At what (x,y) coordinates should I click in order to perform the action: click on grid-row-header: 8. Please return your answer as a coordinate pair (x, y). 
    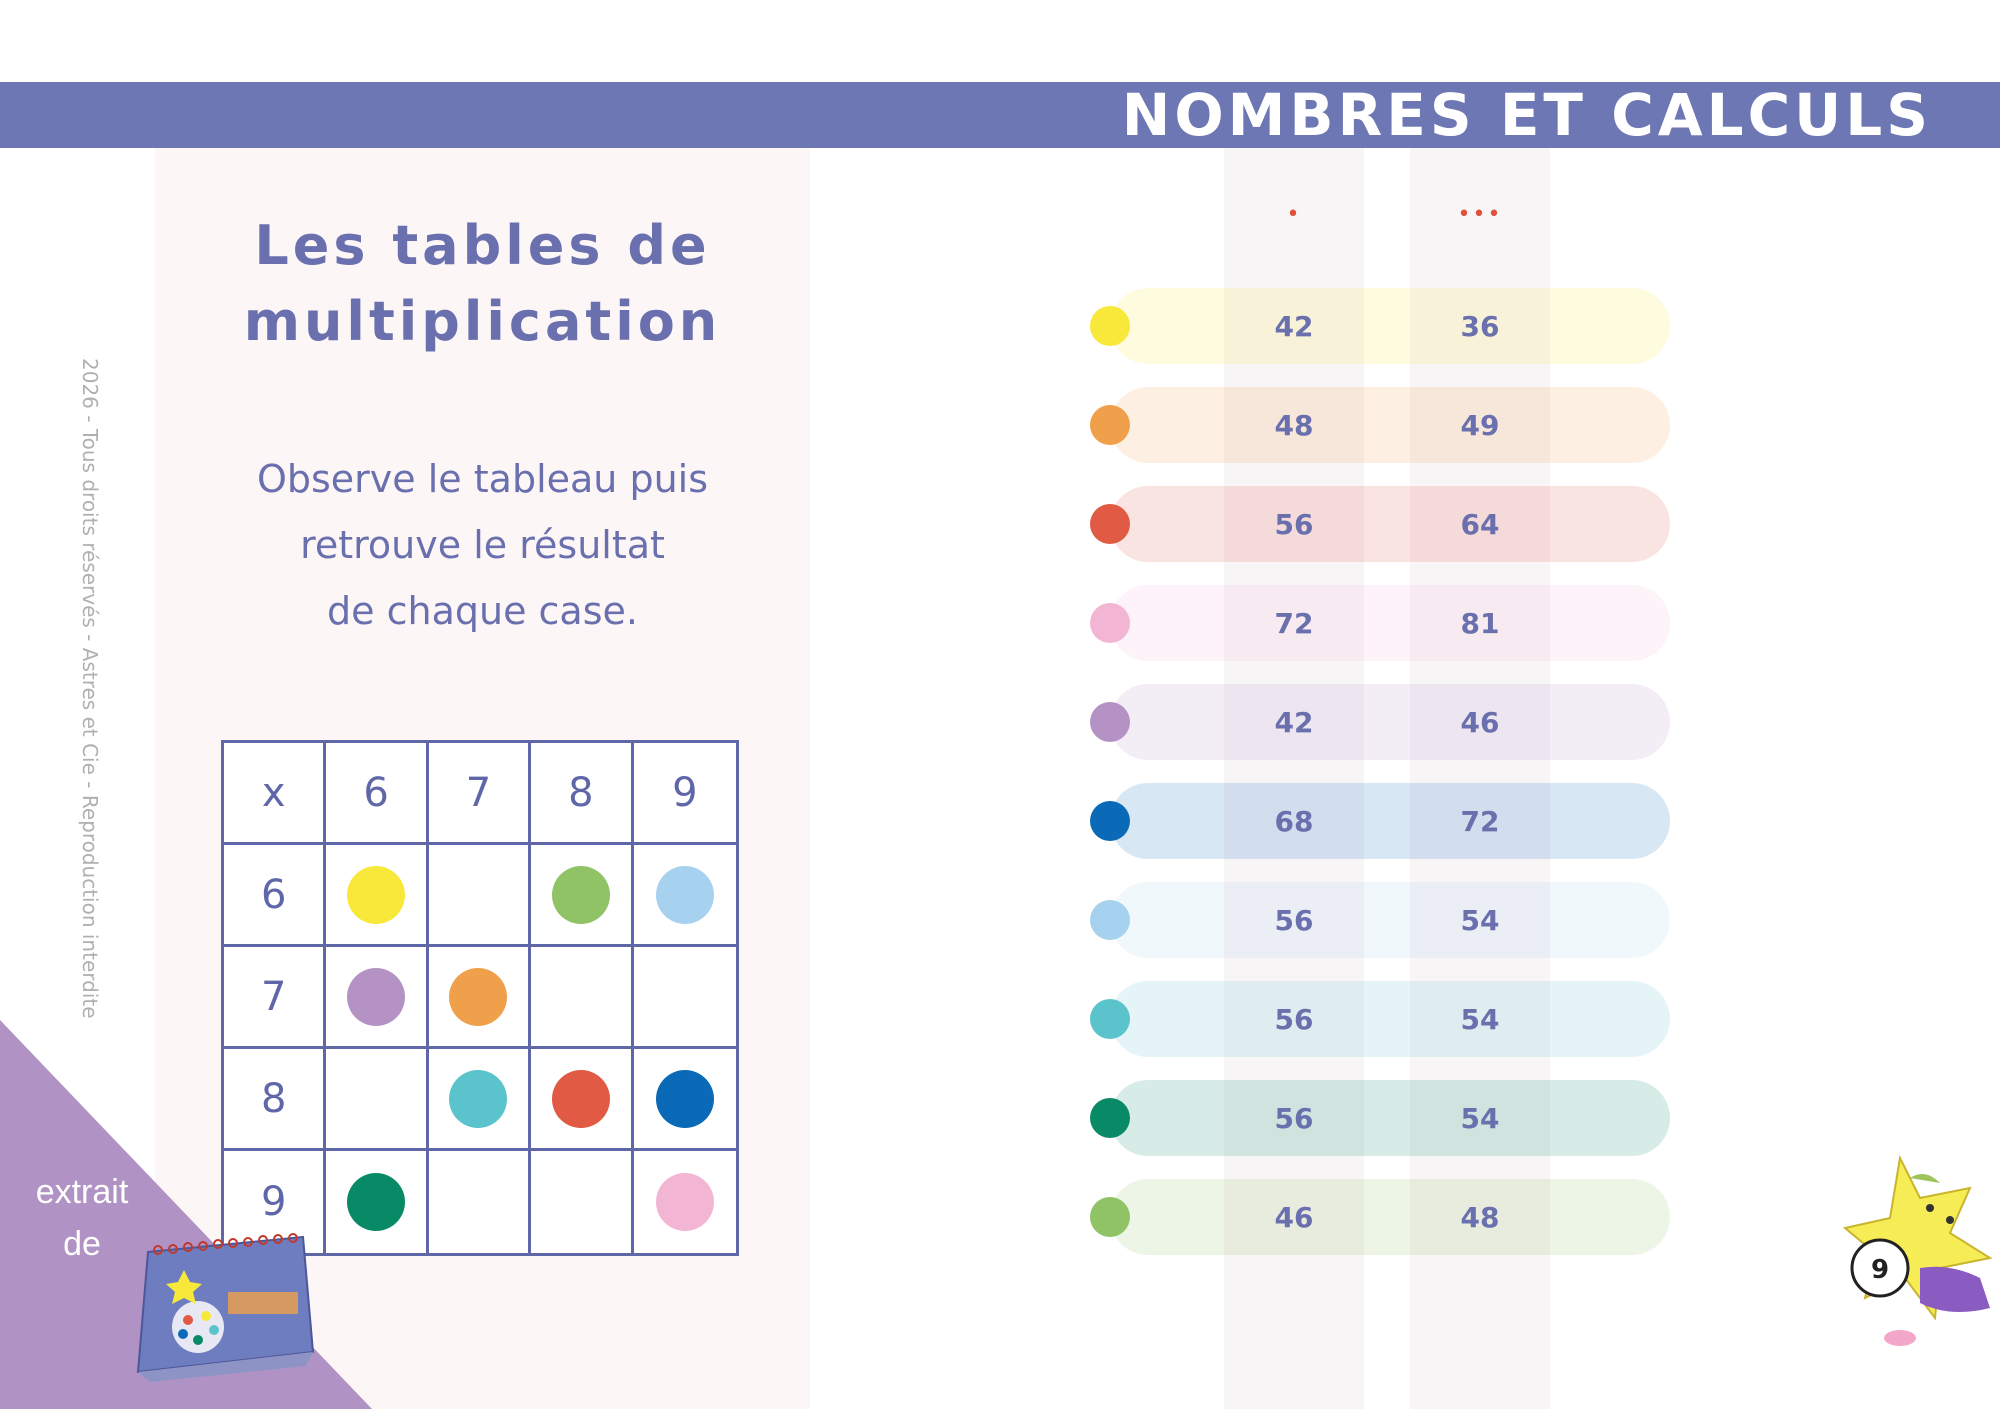
    Looking at the image, I should click on (275, 1100).